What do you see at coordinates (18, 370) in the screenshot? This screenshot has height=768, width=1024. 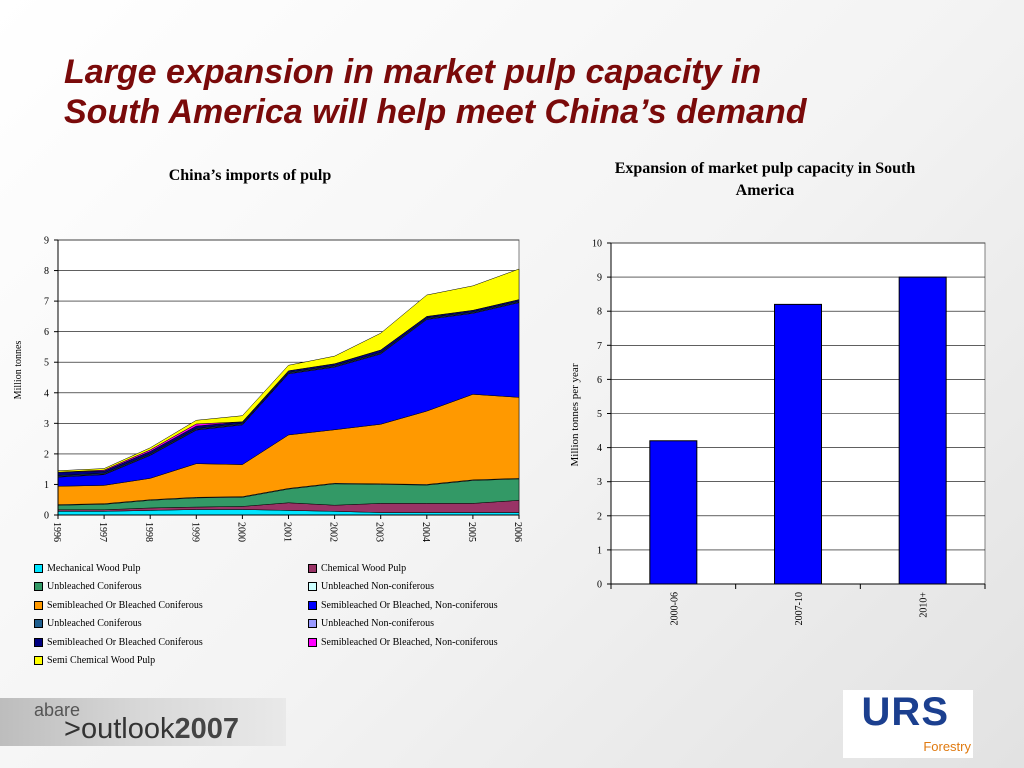 I see `area-y-axis-label: Million tonnes` at bounding box center [18, 370].